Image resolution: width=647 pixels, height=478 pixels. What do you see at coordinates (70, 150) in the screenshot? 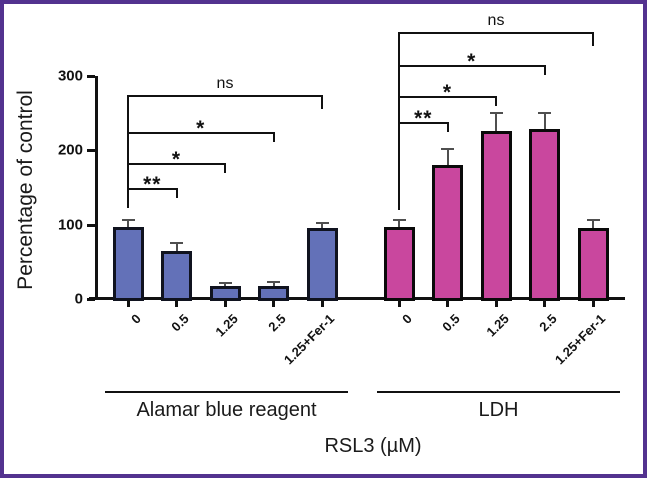
I see `y-tick-label: 200` at bounding box center [70, 150].